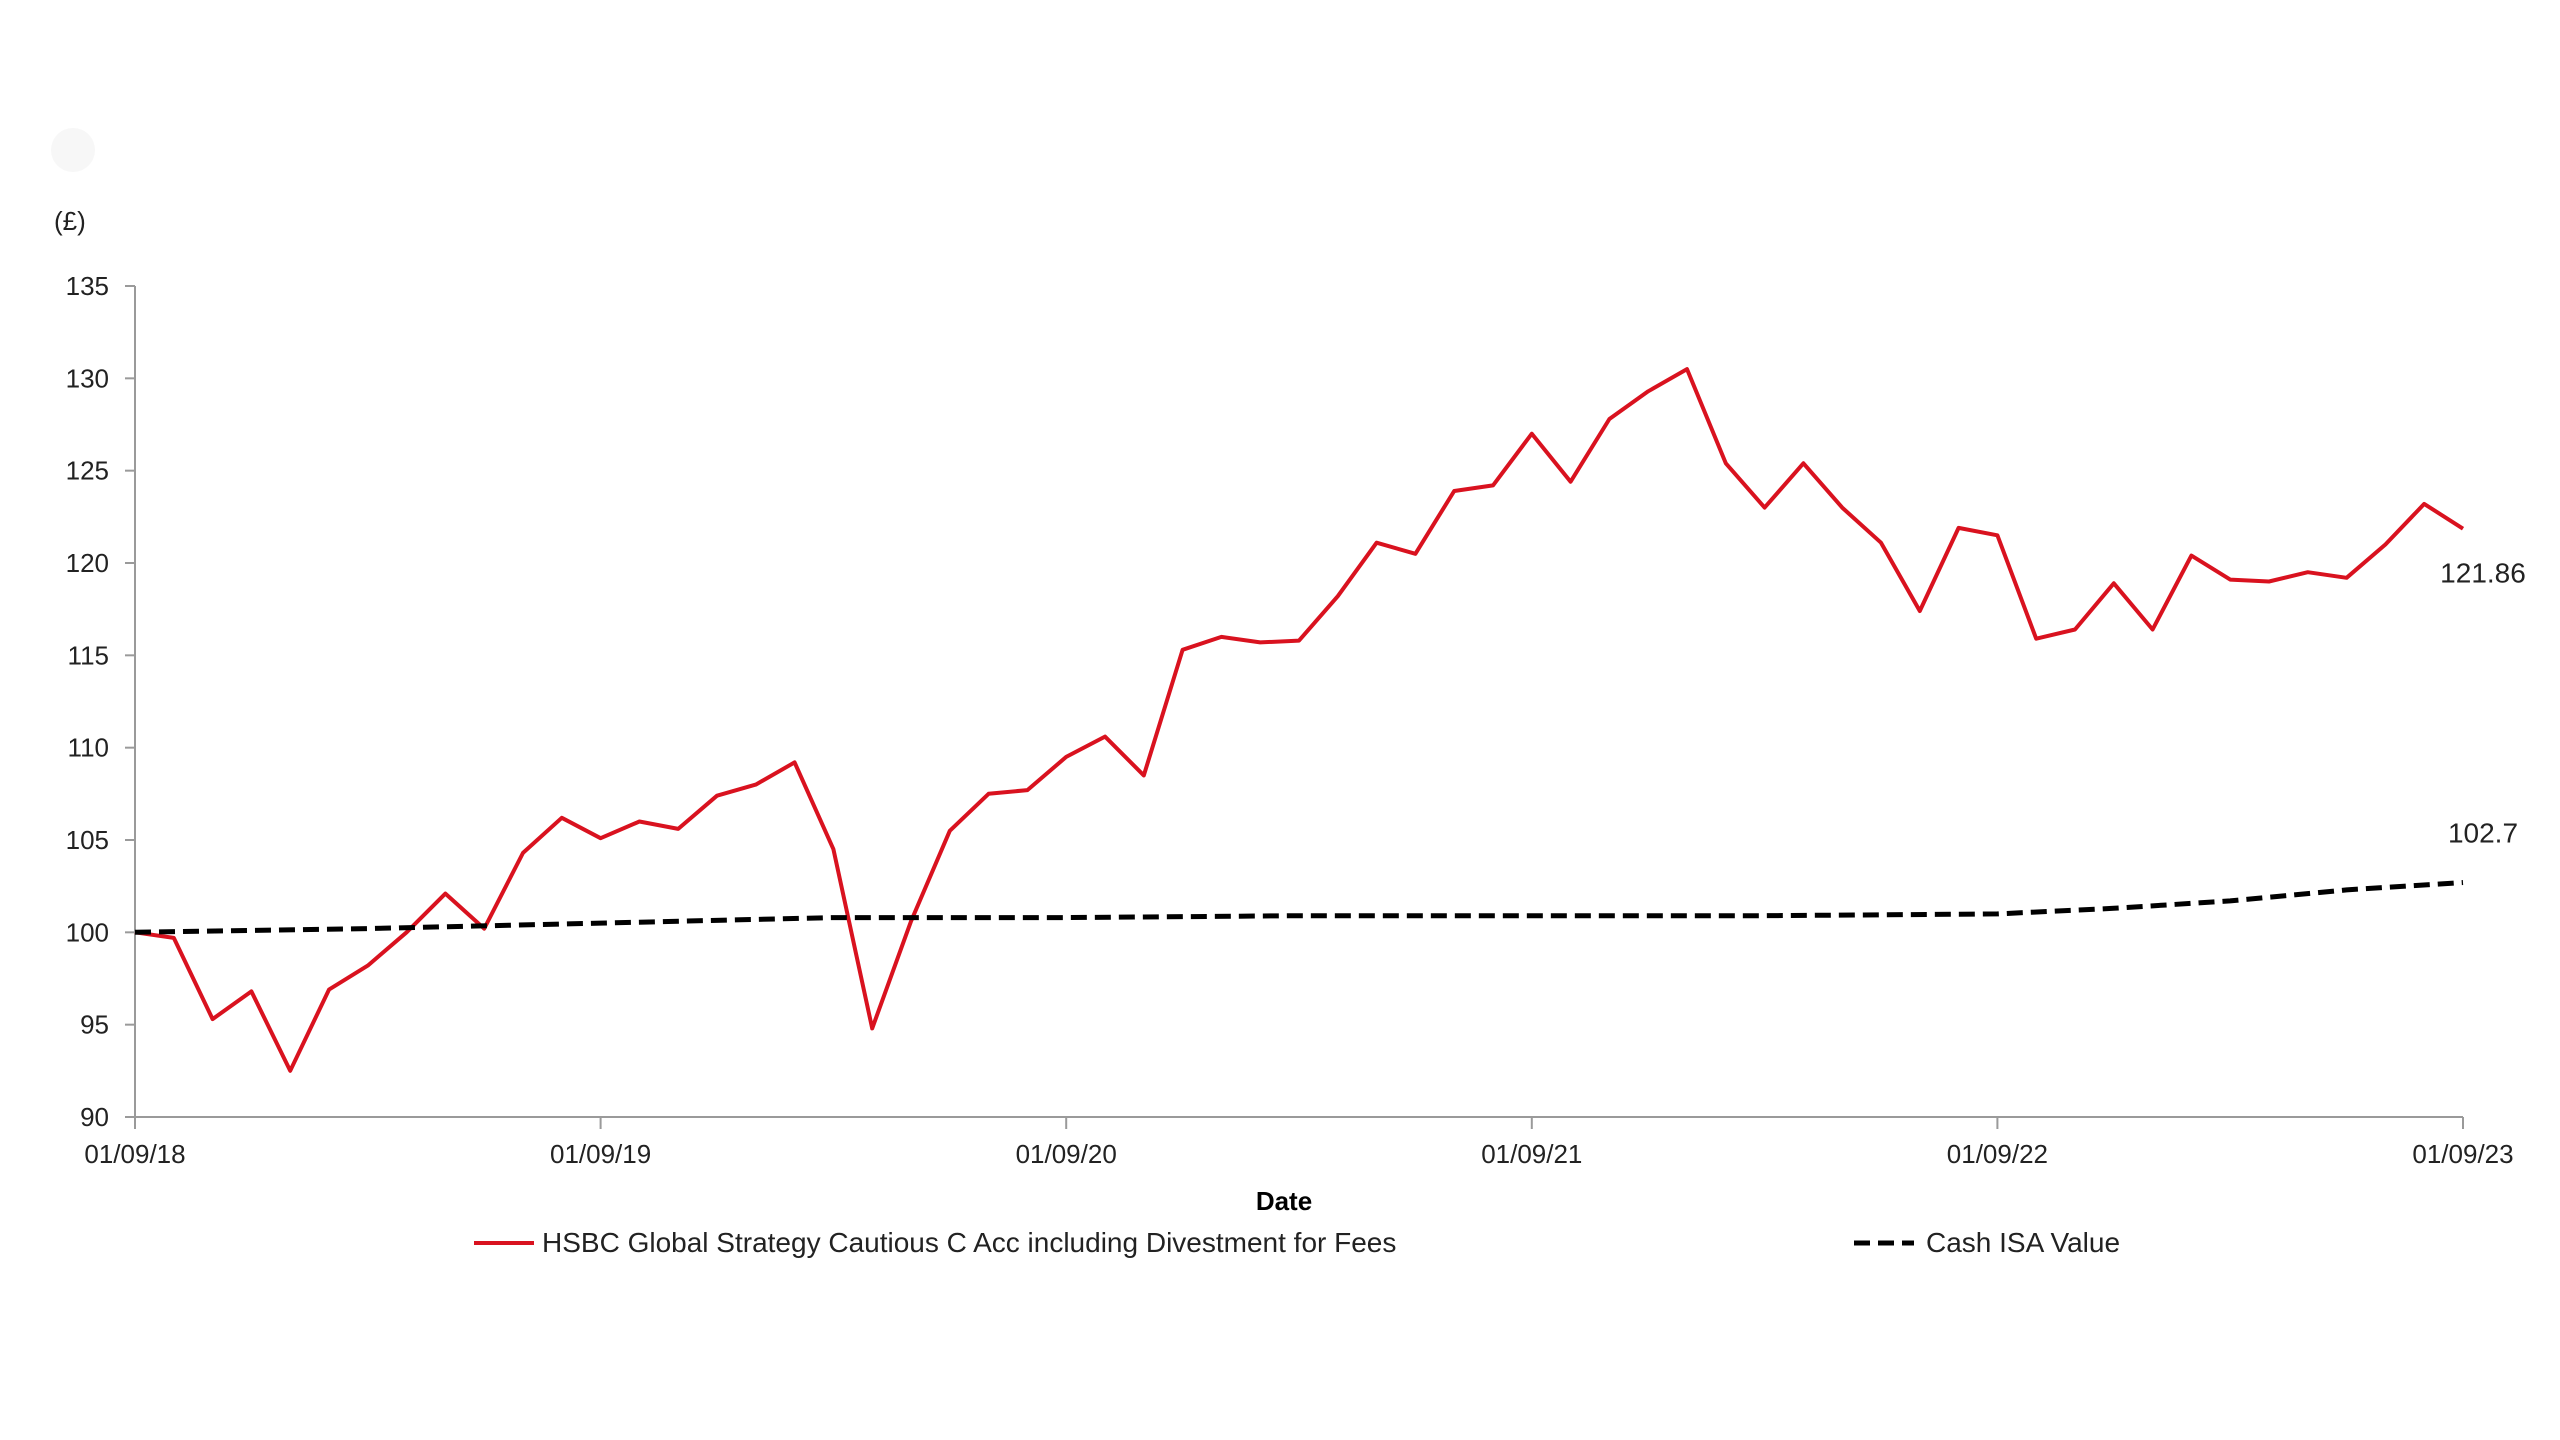 The height and width of the screenshot is (1440, 2560). I want to click on y-tick-label: 90, so click(94, 1117).